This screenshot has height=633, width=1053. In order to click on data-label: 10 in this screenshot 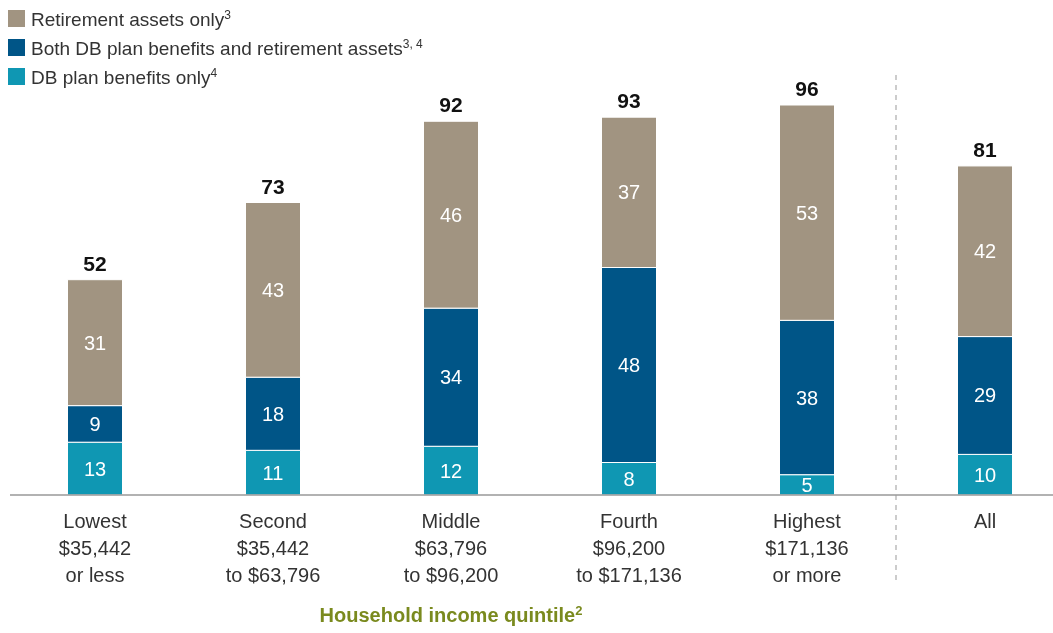, I will do `click(985, 474)`.